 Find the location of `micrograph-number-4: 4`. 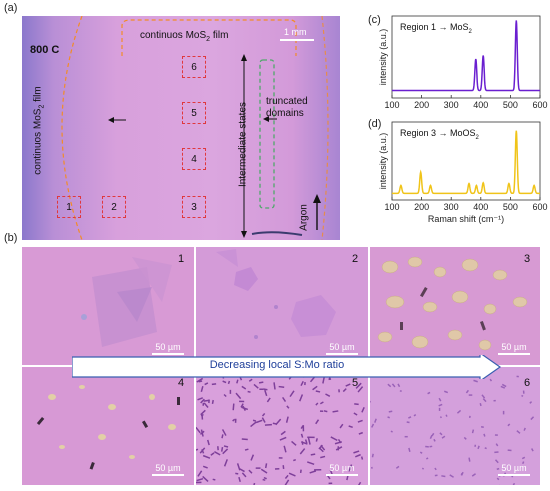

micrograph-number-4: 4 is located at coordinates (181, 383).